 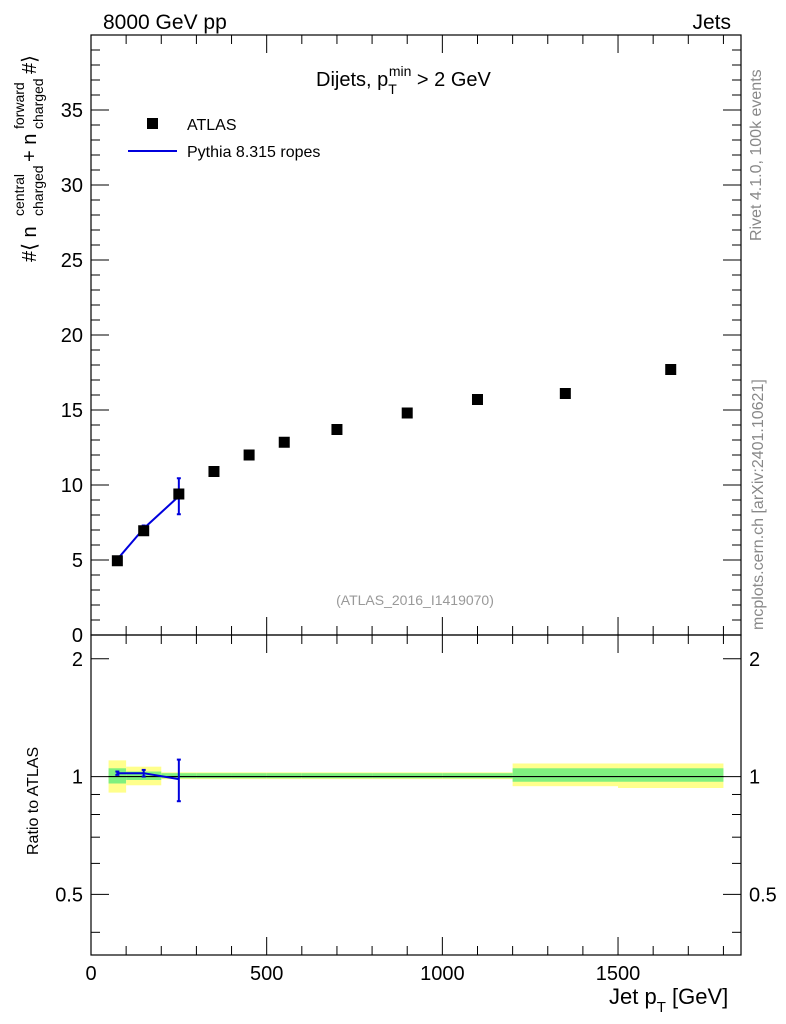 I want to click on x-axis-label-main: Jet p, so click(x=633, y=996).